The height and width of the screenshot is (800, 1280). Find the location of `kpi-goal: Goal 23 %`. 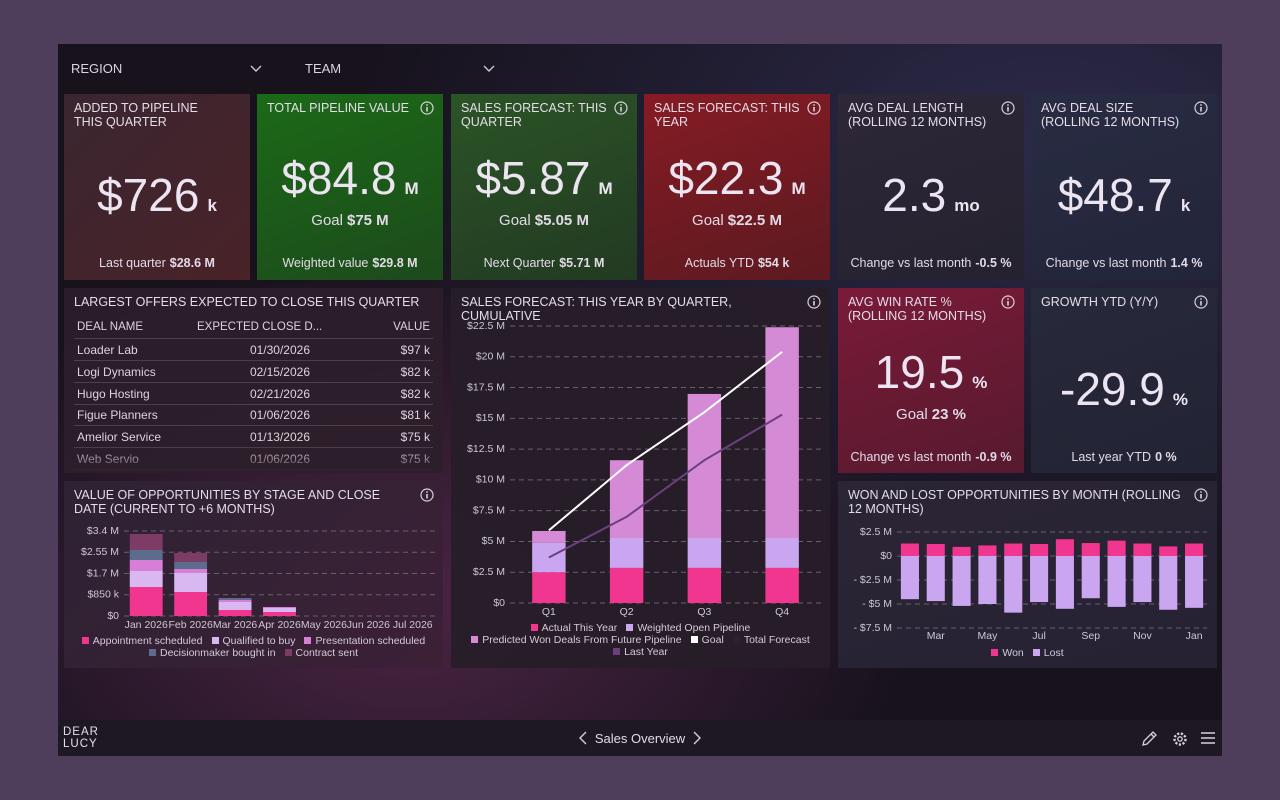

kpi-goal: Goal 23 % is located at coordinates (931, 414).